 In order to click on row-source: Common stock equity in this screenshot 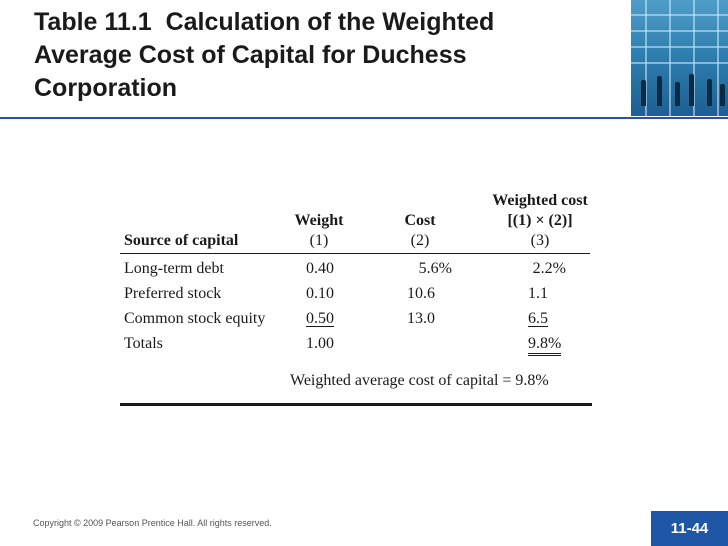, I will do `click(195, 318)`.